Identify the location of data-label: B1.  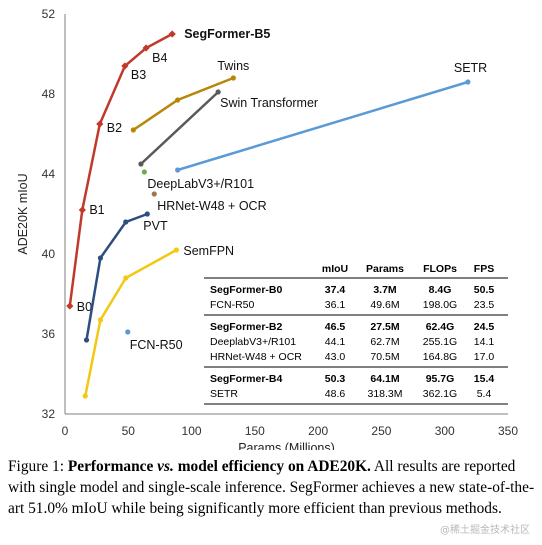
(96, 210).